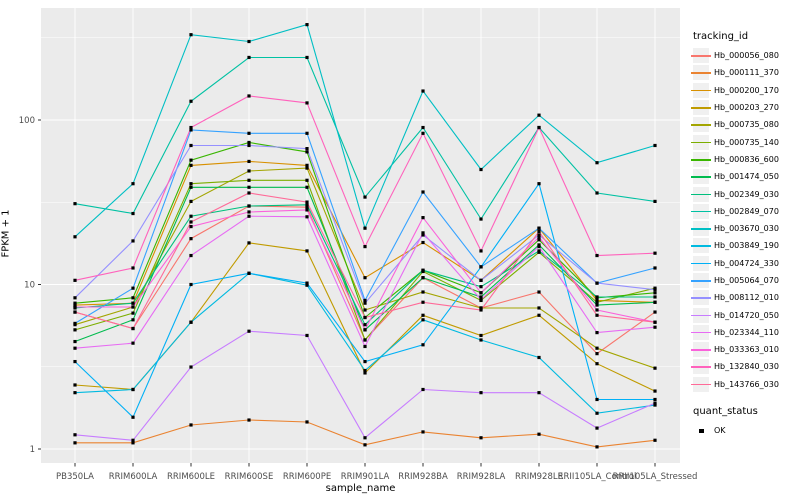 This screenshot has width=800, height=500. Describe the element at coordinates (360, 488) in the screenshot. I see `x-axis-title: sample_name` at that location.